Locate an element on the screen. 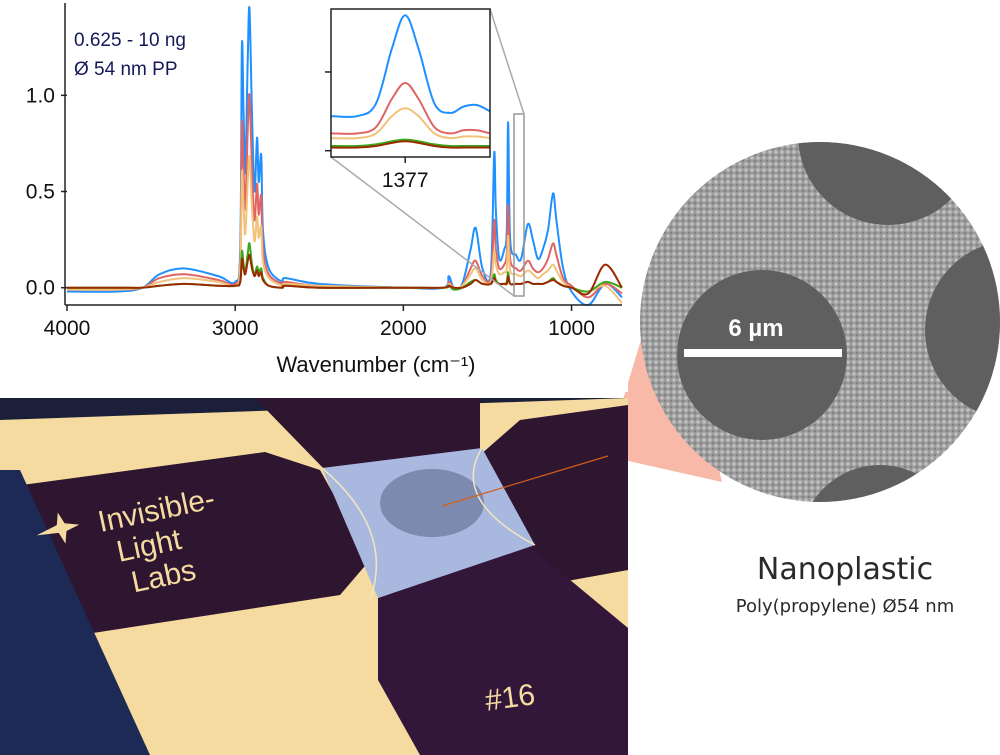 The image size is (1000, 755). inset-frame is located at coordinates (410, 83).